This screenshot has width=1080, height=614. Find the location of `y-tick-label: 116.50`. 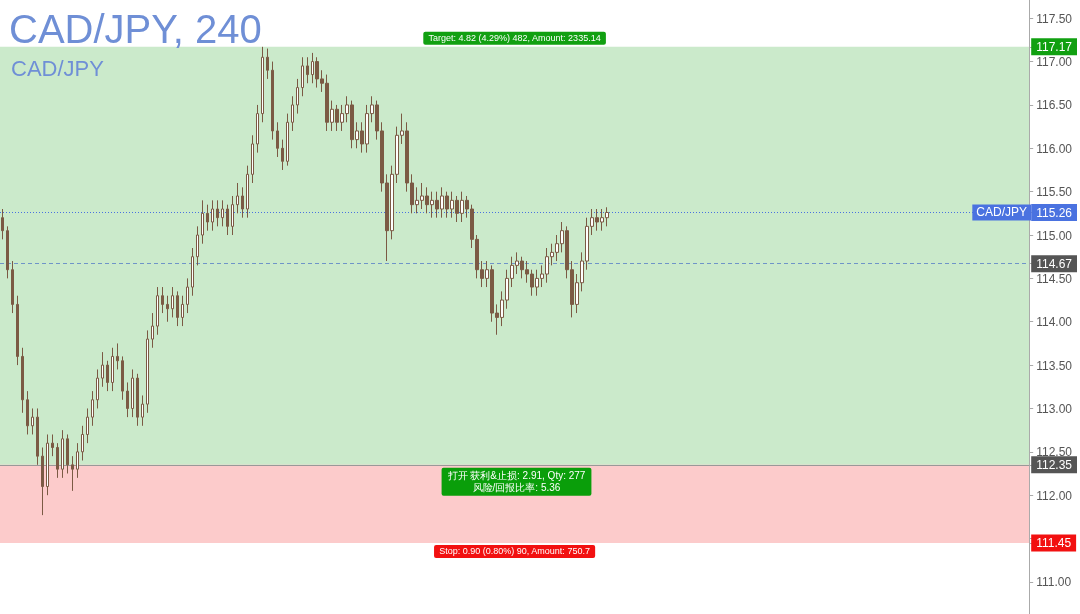

y-tick-label: 116.50 is located at coordinates (1054, 105).